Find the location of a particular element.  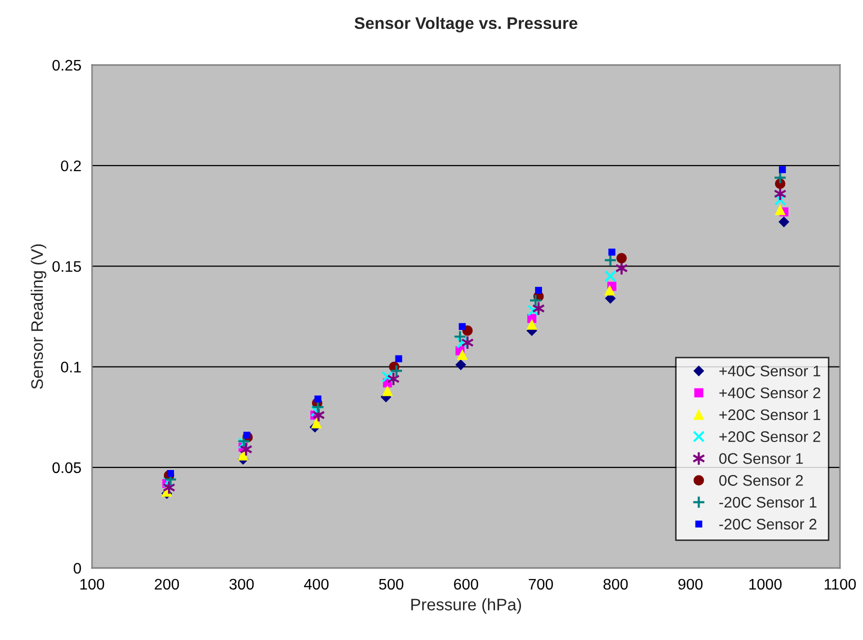

x-tick-label: 700 is located at coordinates (540, 584).